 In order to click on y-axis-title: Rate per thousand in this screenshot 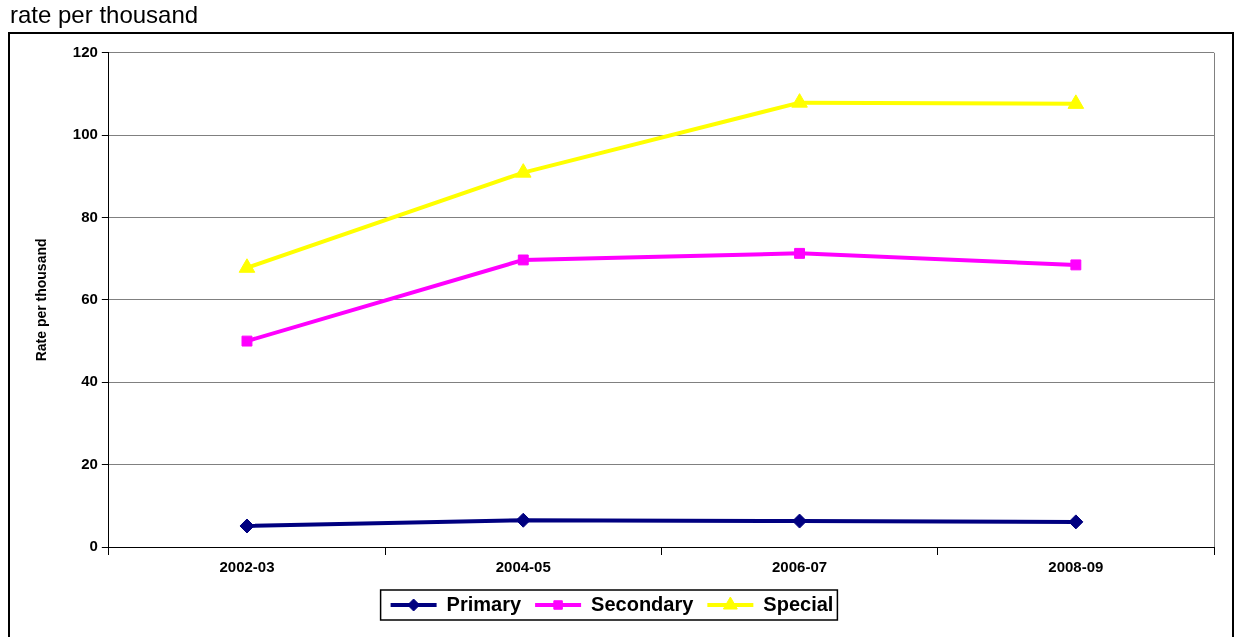, I will do `click(41, 300)`.